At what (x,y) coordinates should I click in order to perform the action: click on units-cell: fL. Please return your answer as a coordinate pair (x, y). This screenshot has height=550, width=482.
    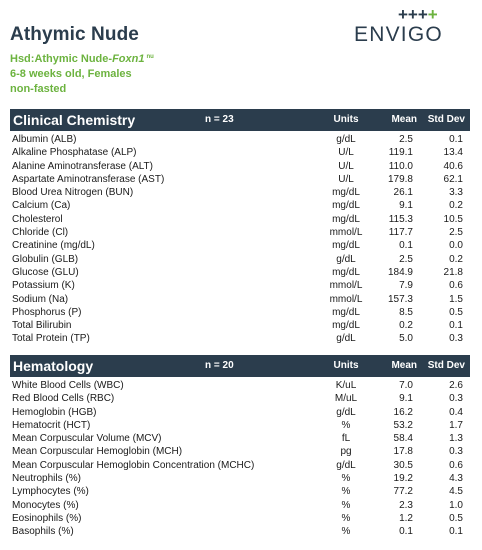
    Looking at the image, I should click on (346, 439).